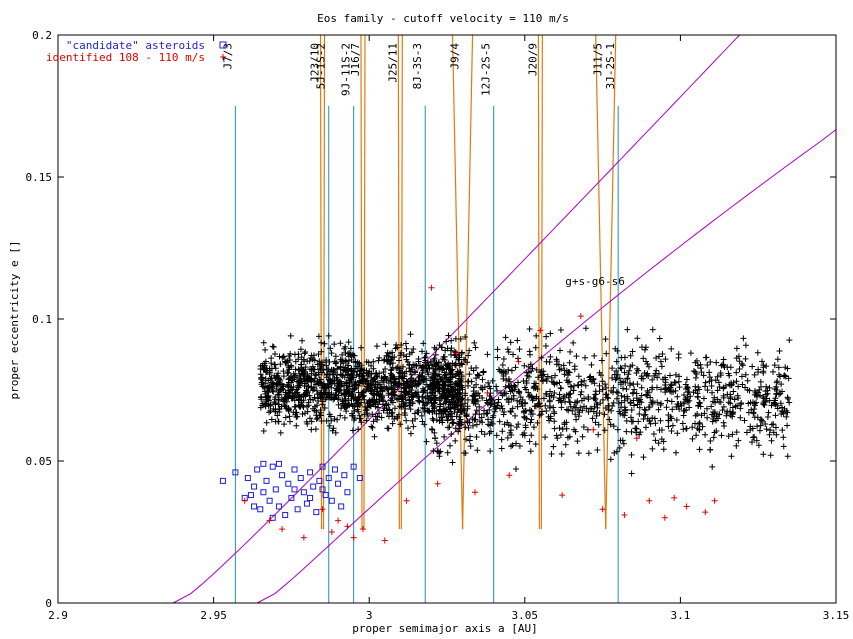 The image size is (853, 639). Describe the element at coordinates (260, 509) in the screenshot. I see `candidate-point` at that location.